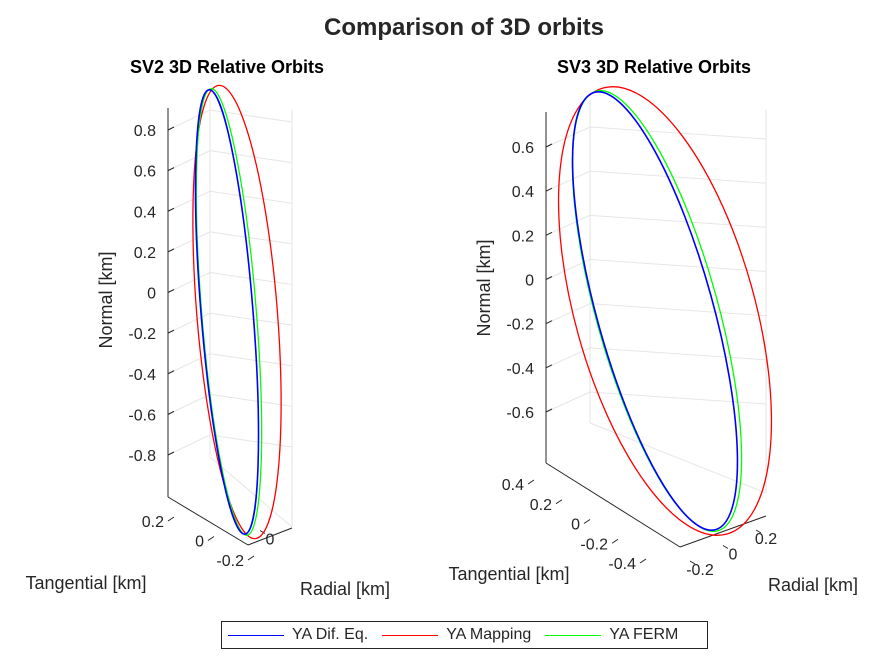 This screenshot has width=875, height=656. I want to click on sv3-x-tick-label: 0, so click(733, 555).